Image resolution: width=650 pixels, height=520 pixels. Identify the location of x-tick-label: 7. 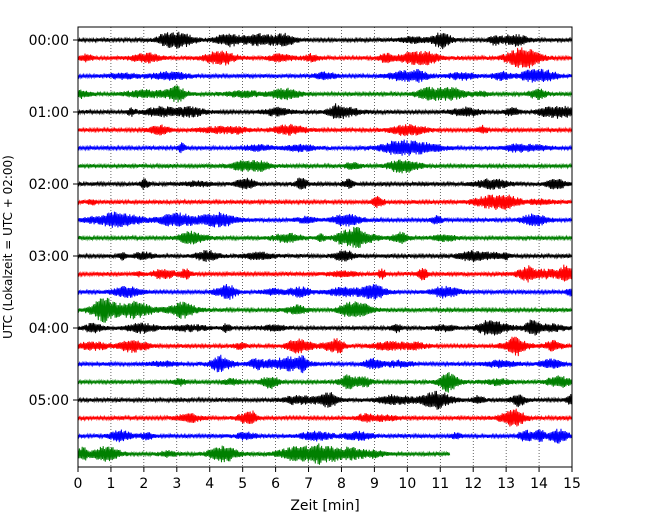
(308, 484).